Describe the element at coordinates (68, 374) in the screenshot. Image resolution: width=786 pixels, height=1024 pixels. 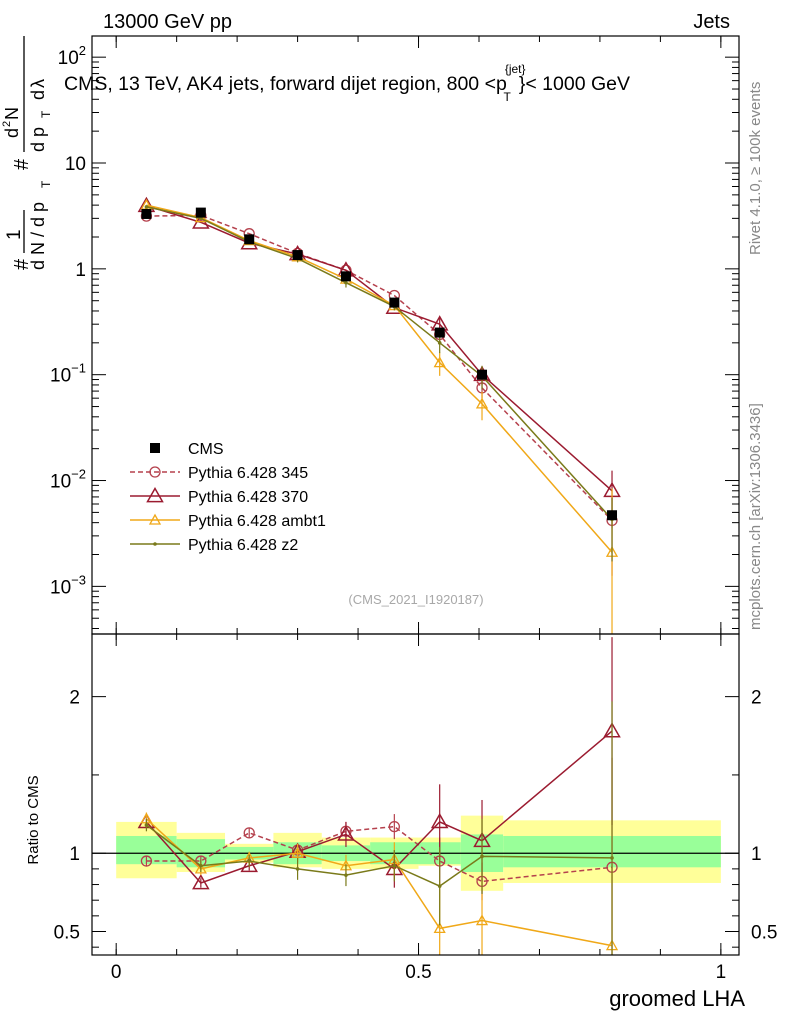
I see `y-main-tick-label-3: 10⁻¹` at that location.